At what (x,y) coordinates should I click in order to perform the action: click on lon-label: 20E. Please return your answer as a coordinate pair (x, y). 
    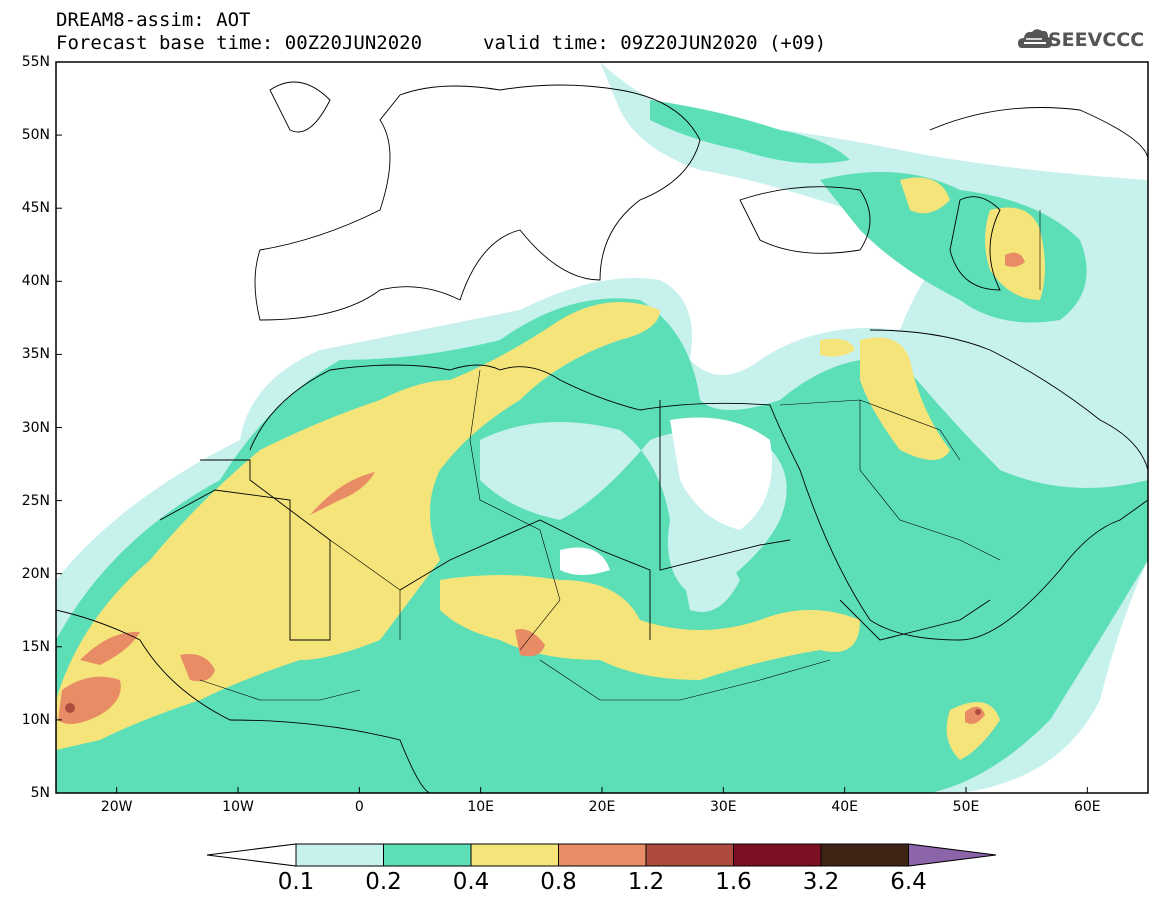
    Looking at the image, I should click on (602, 807).